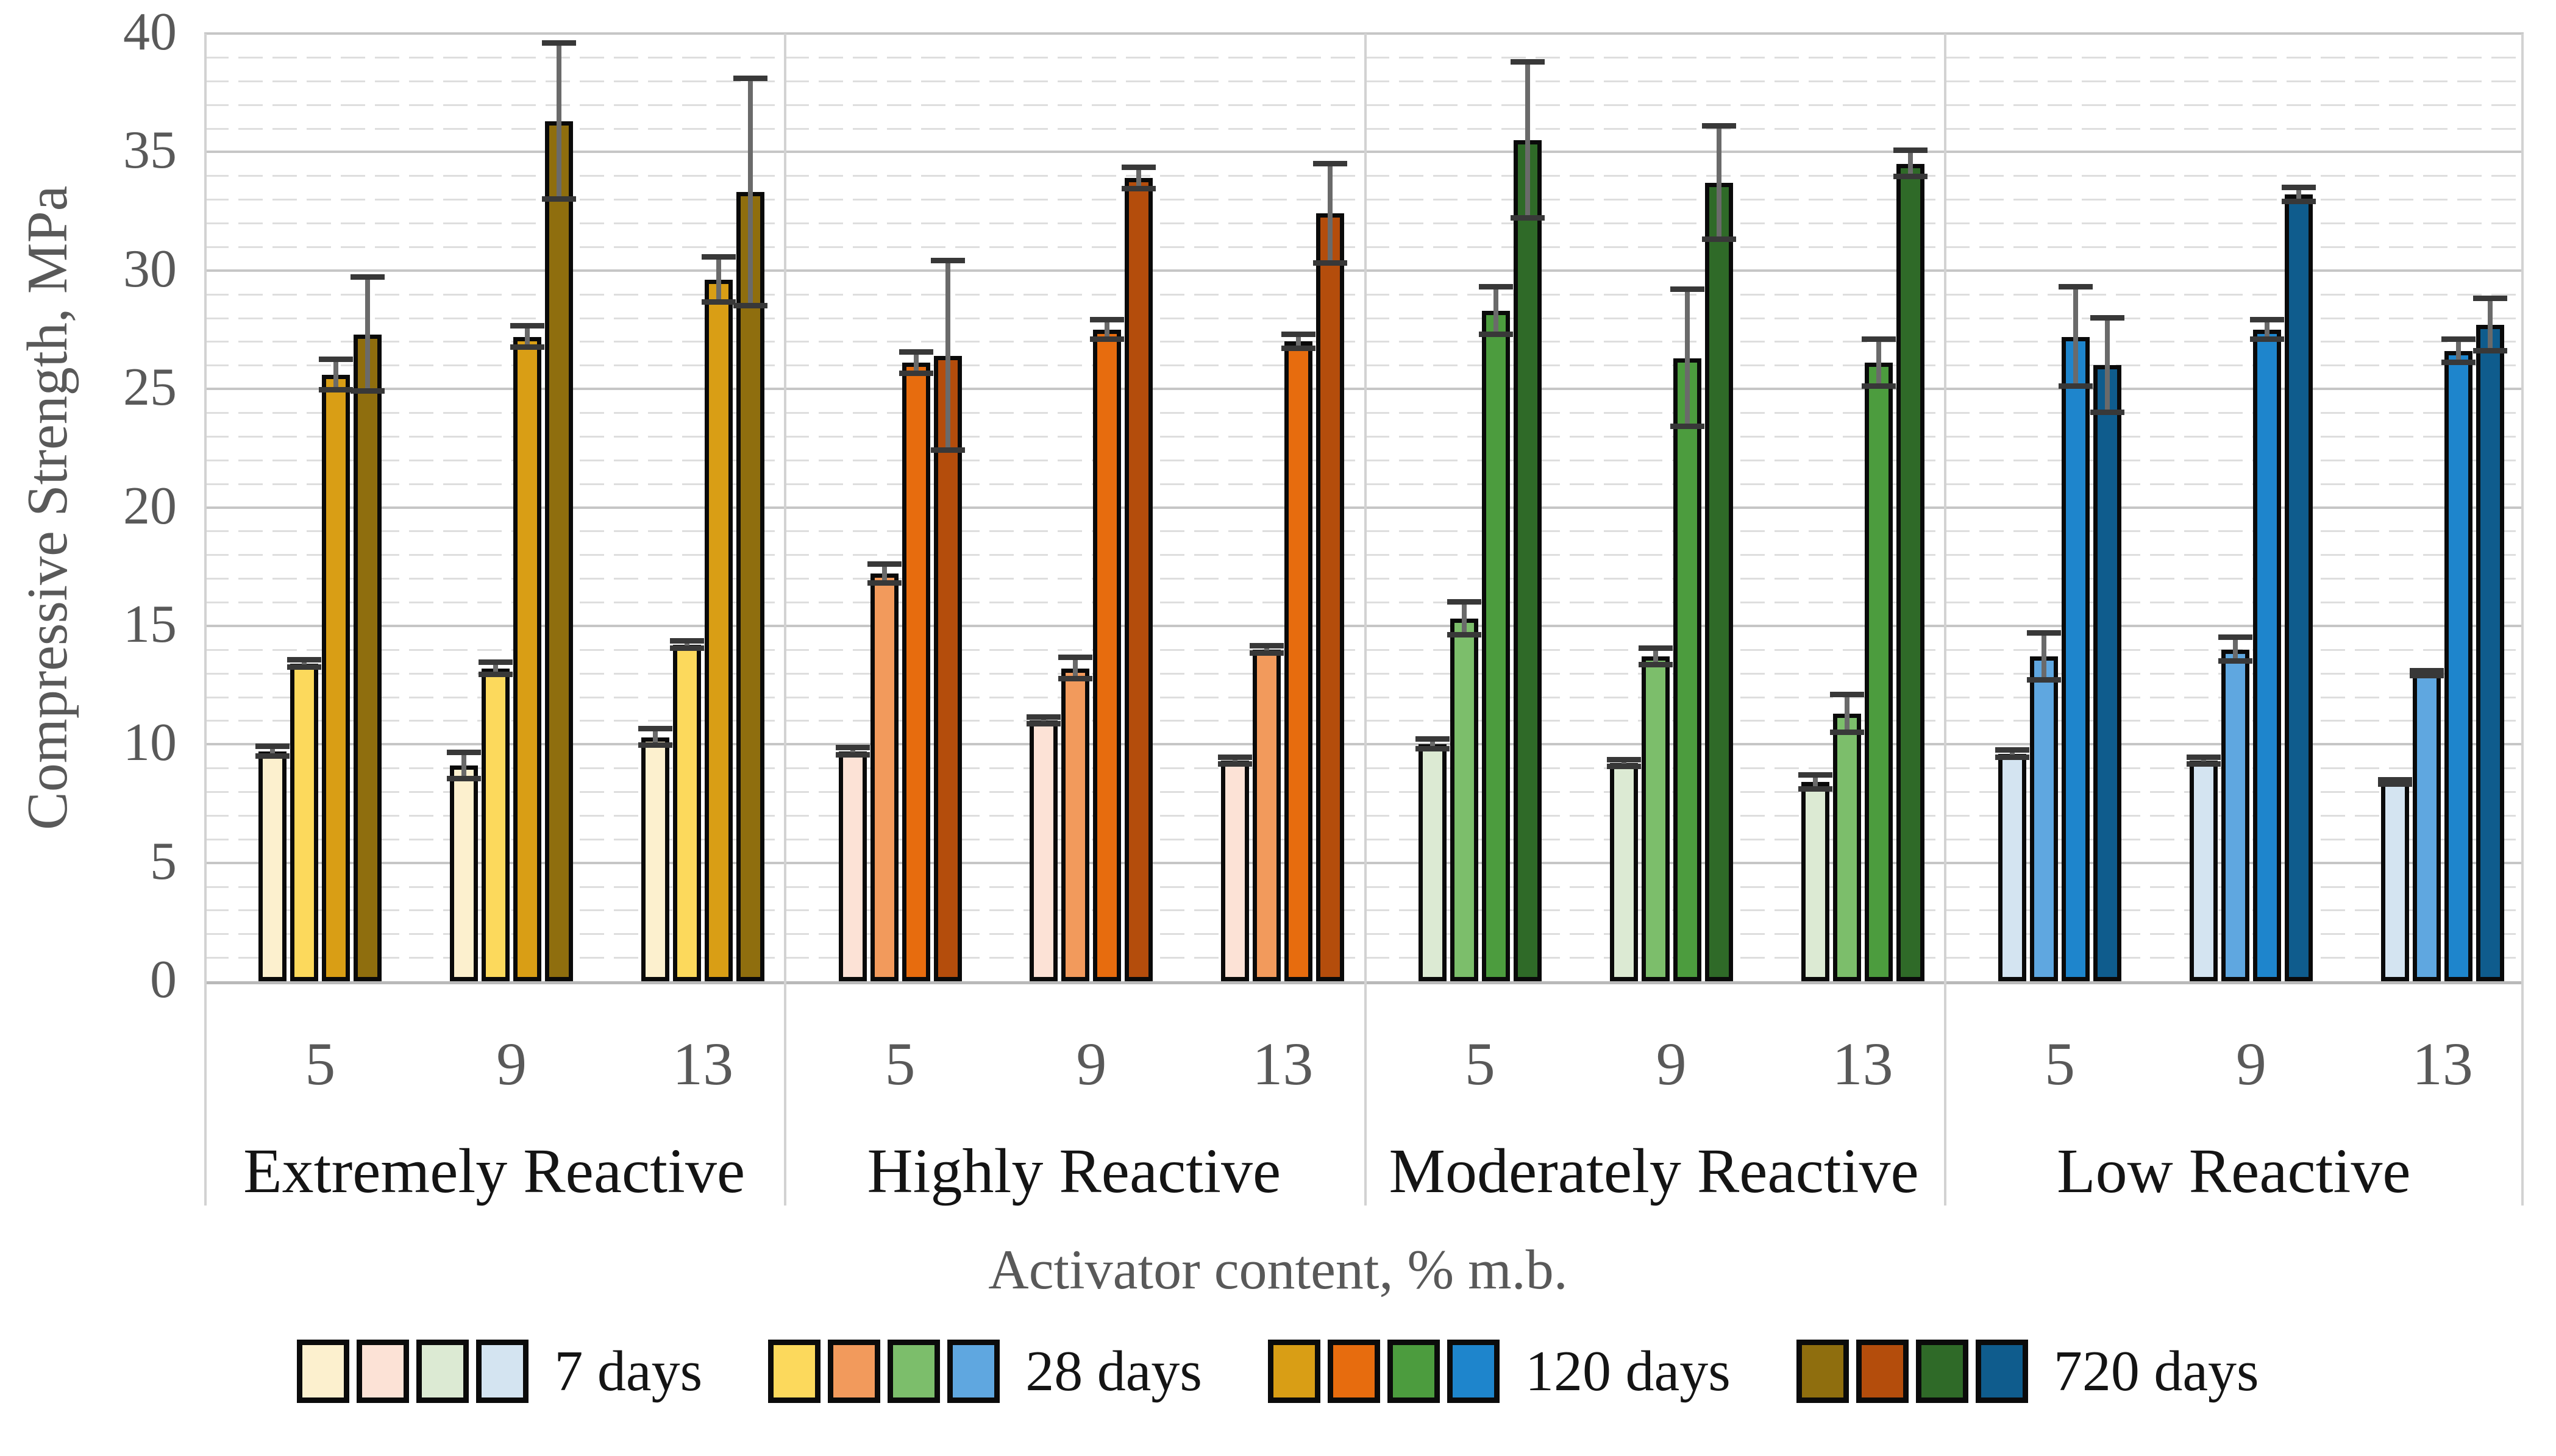 The image size is (2556, 1456). Describe the element at coordinates (1074, 1171) in the screenshot. I see `group-label: Highly Reactive` at that location.